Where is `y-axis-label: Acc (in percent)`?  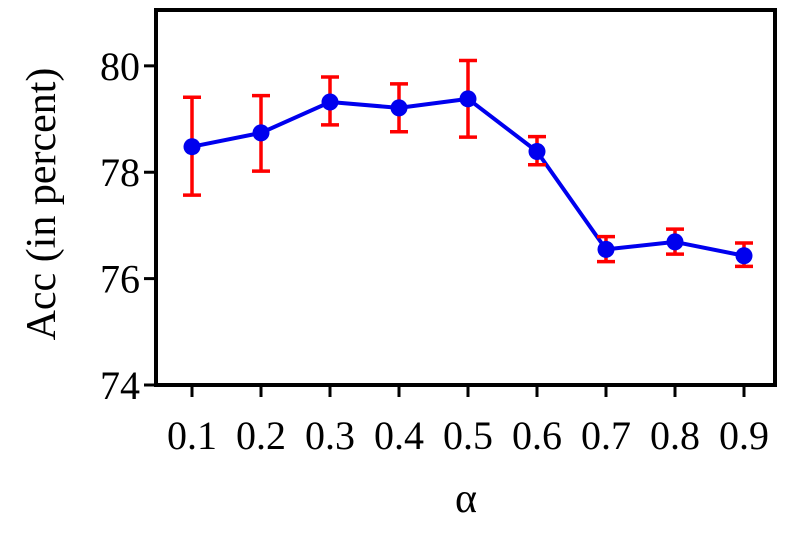 y-axis-label: Acc (in percent) is located at coordinates (42, 204).